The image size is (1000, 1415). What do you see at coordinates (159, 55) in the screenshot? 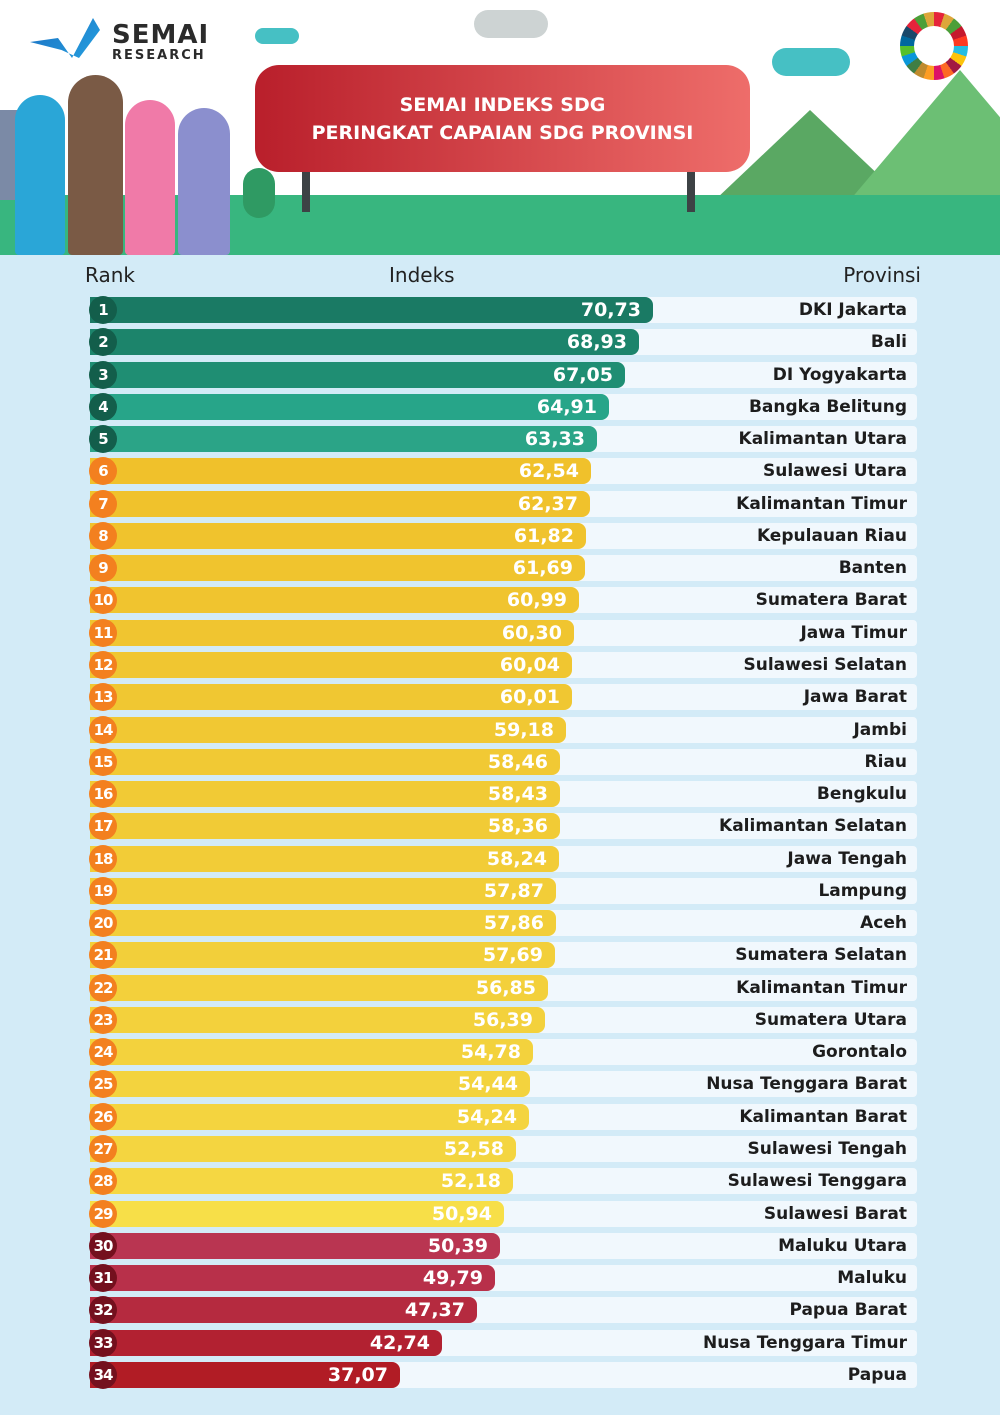
I see `brand-logo-subtext: RESEARCH` at bounding box center [159, 55].